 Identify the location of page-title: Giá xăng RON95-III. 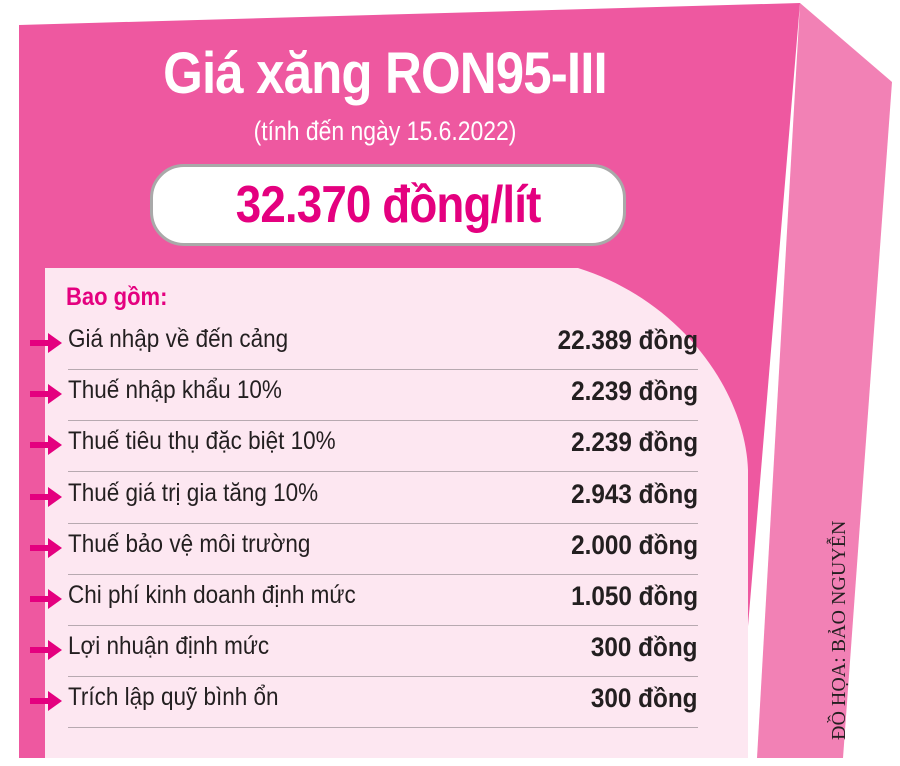
(385, 73).